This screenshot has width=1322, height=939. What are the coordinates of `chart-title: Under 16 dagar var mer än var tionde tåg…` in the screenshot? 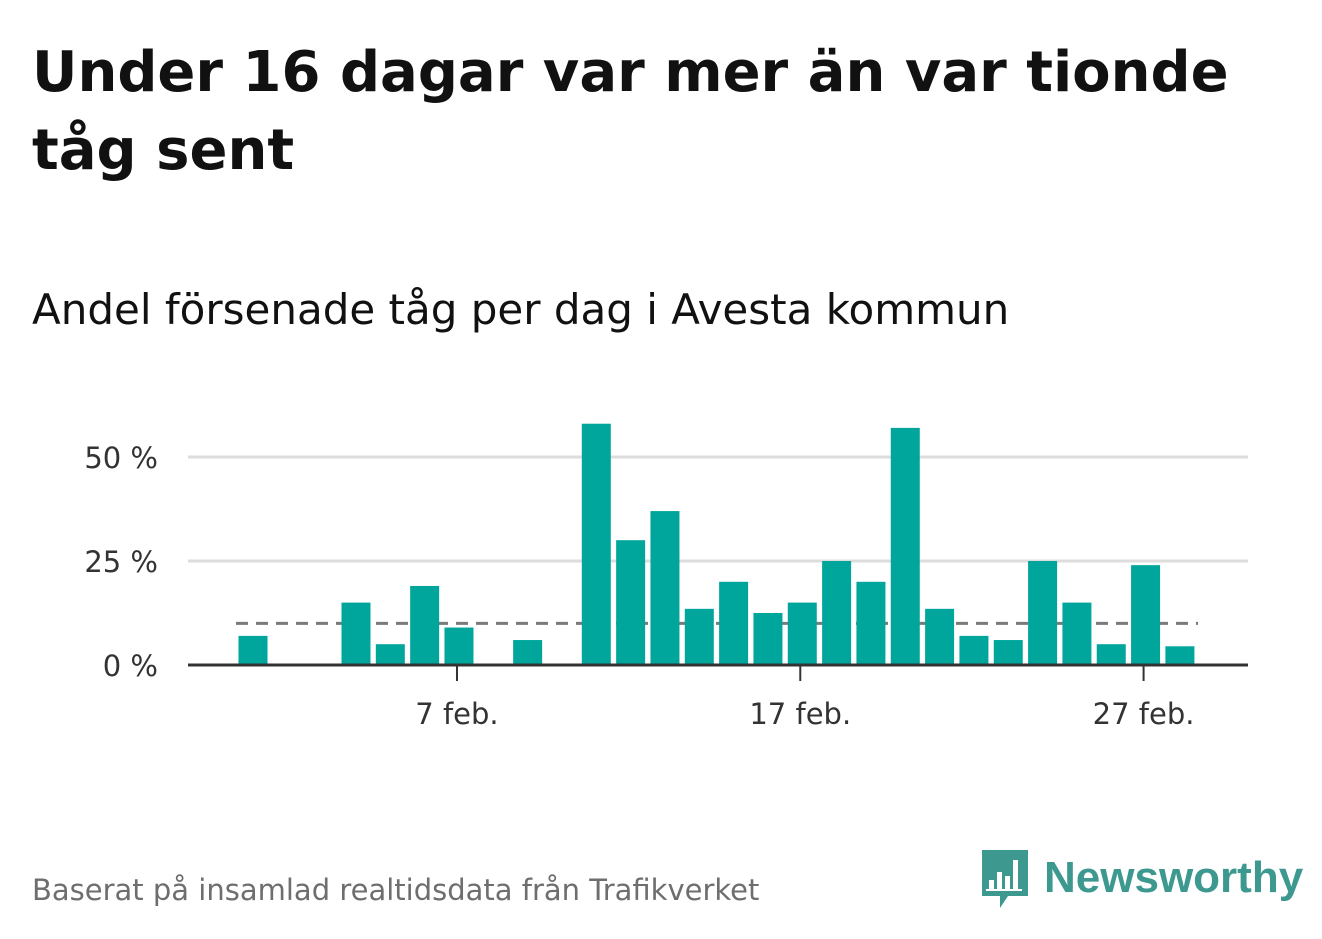 It's located at (630, 111).